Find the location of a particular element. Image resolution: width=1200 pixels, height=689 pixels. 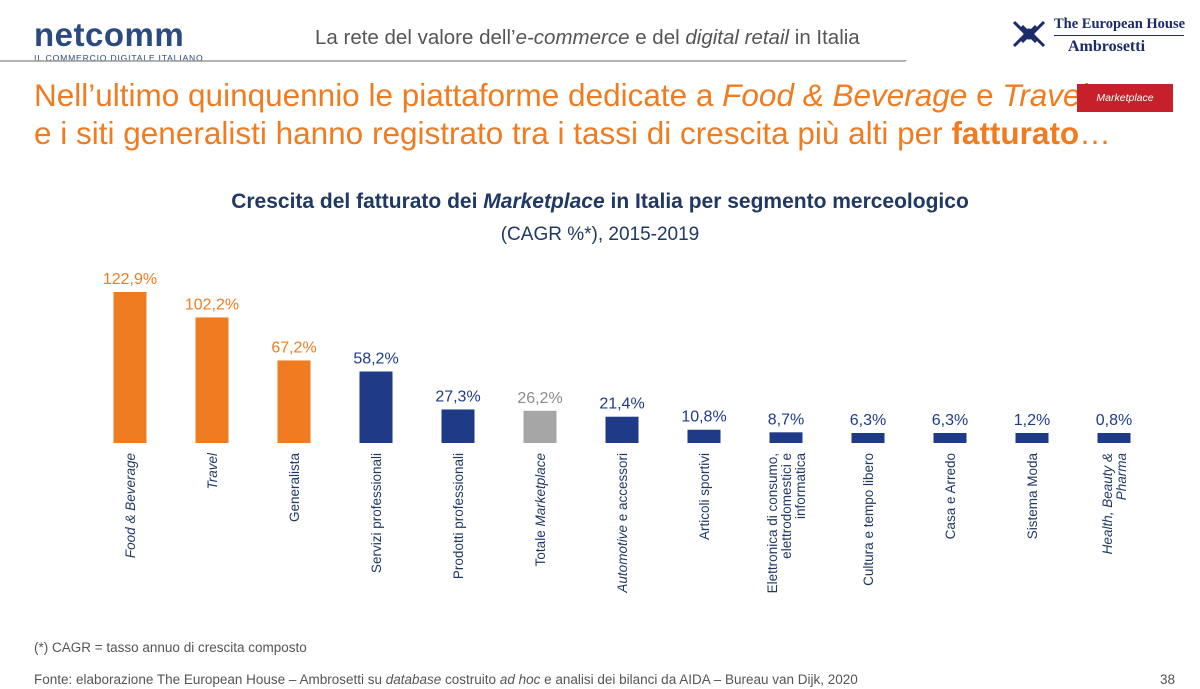

category-label-line: Casa e Arredo is located at coordinates (950, 496).